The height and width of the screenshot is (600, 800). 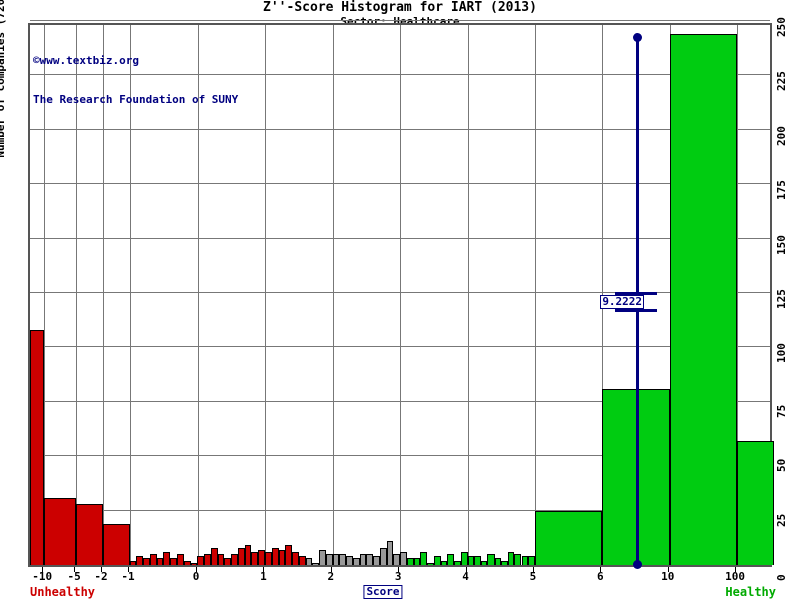 I want to click on credit-line-2: The Research Foundation of SUNY, so click(x=136, y=99).